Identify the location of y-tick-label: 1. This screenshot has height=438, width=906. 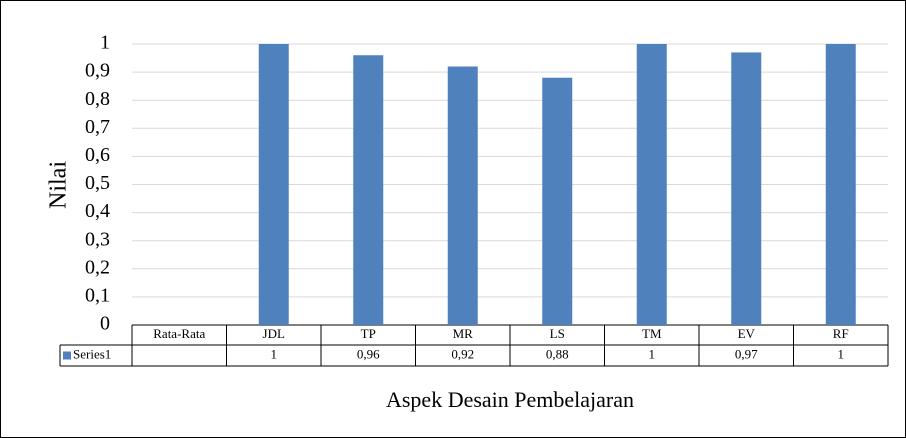
(105, 43).